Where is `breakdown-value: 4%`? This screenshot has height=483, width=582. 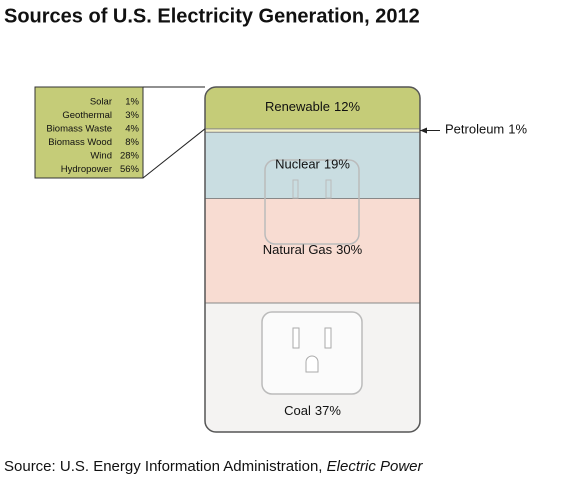
breakdown-value: 4% is located at coordinates (132, 128).